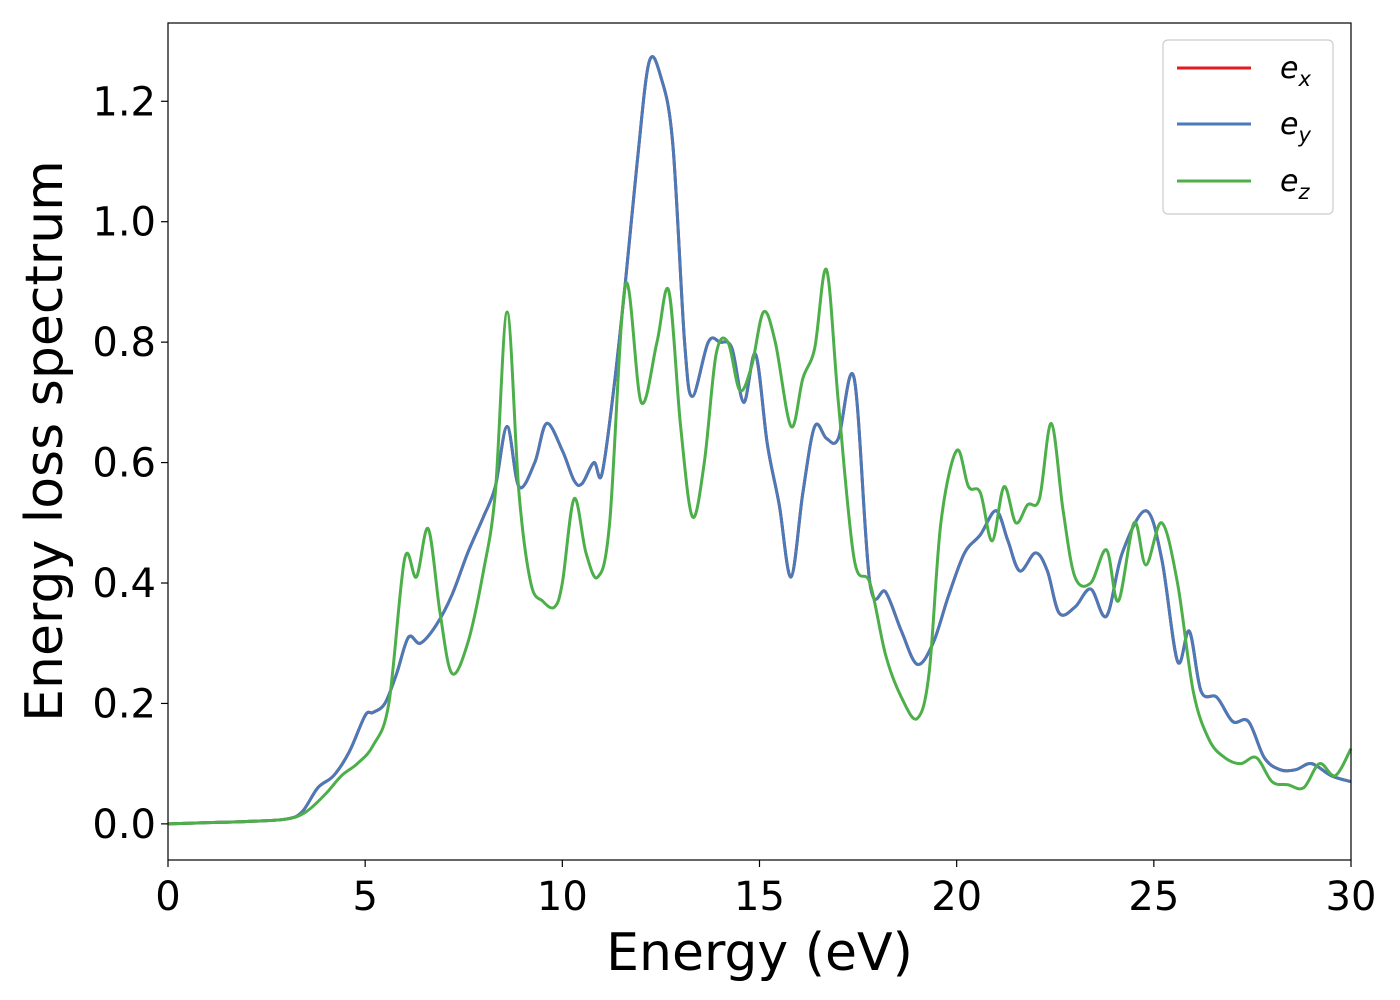 Image resolution: width=1400 pixels, height=1000 pixels. What do you see at coordinates (1289, 181) in the screenshot?
I see `legend-label-ez-main: e` at bounding box center [1289, 181].